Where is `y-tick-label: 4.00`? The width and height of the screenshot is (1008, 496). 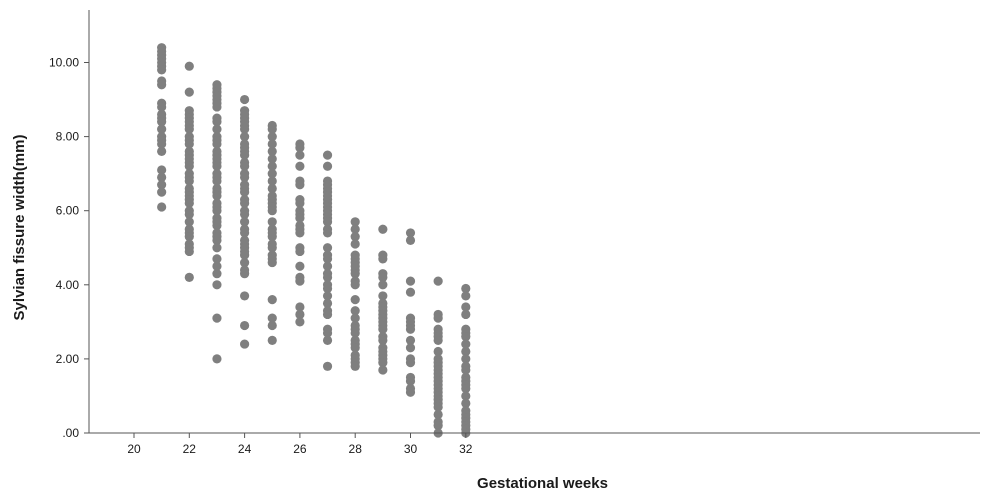 y-tick-label: 4.00 is located at coordinates (68, 285).